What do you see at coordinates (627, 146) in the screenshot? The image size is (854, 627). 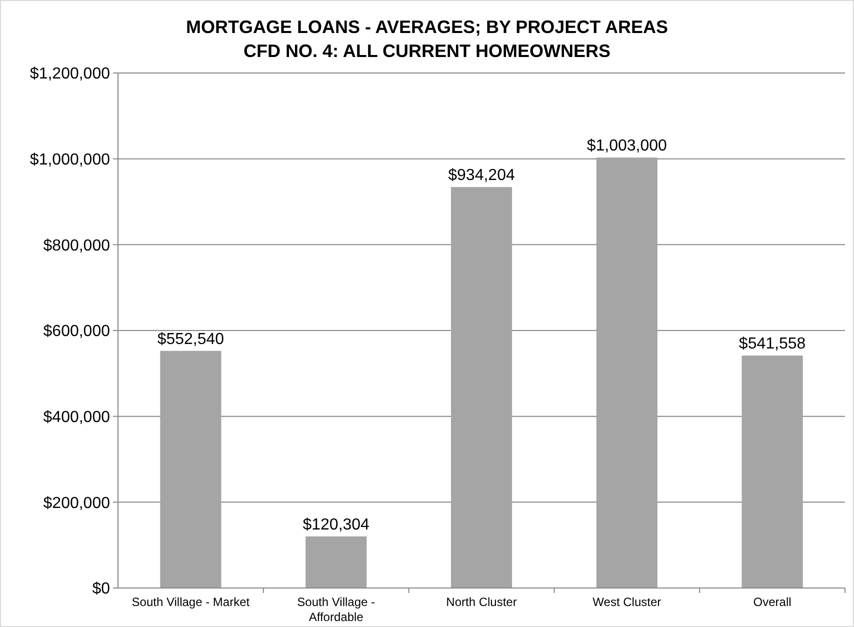 I see `data-label: $1,003,000` at bounding box center [627, 146].